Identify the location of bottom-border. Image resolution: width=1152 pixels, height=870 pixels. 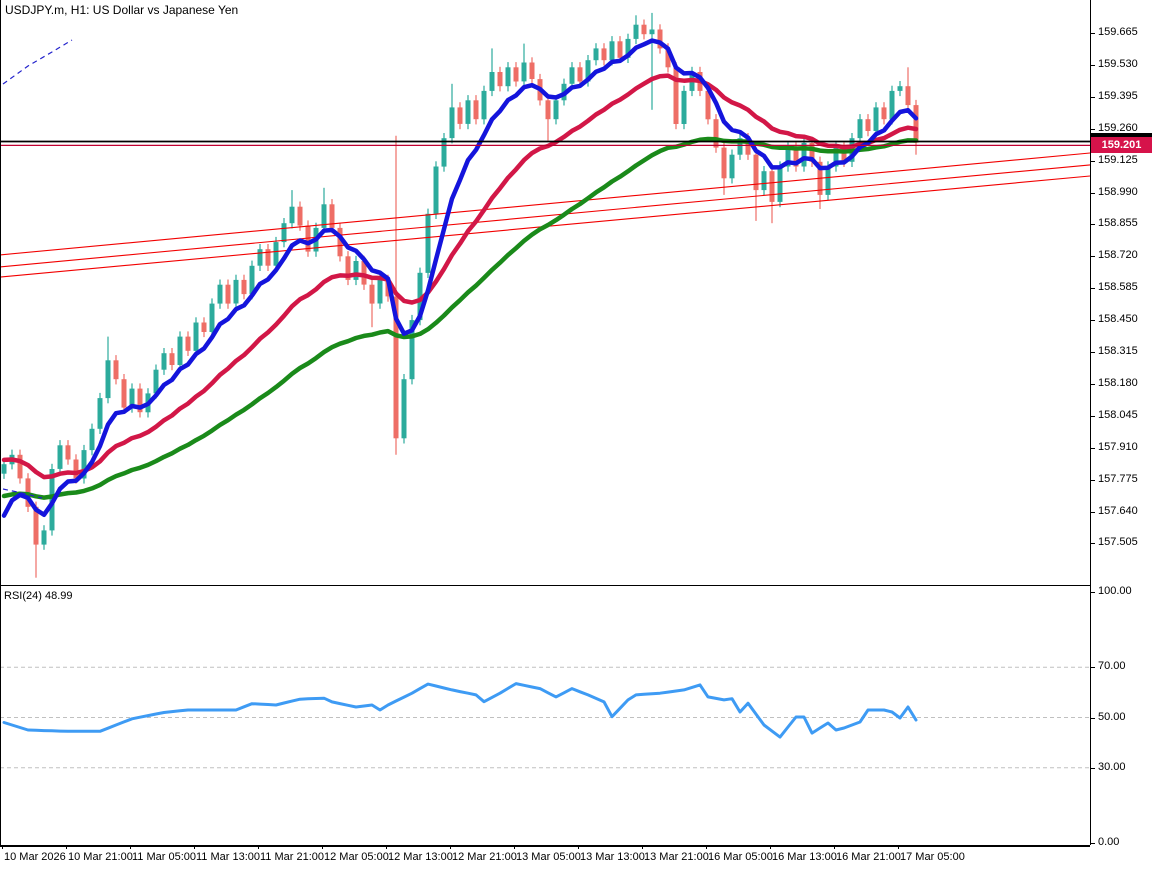
(545, 846).